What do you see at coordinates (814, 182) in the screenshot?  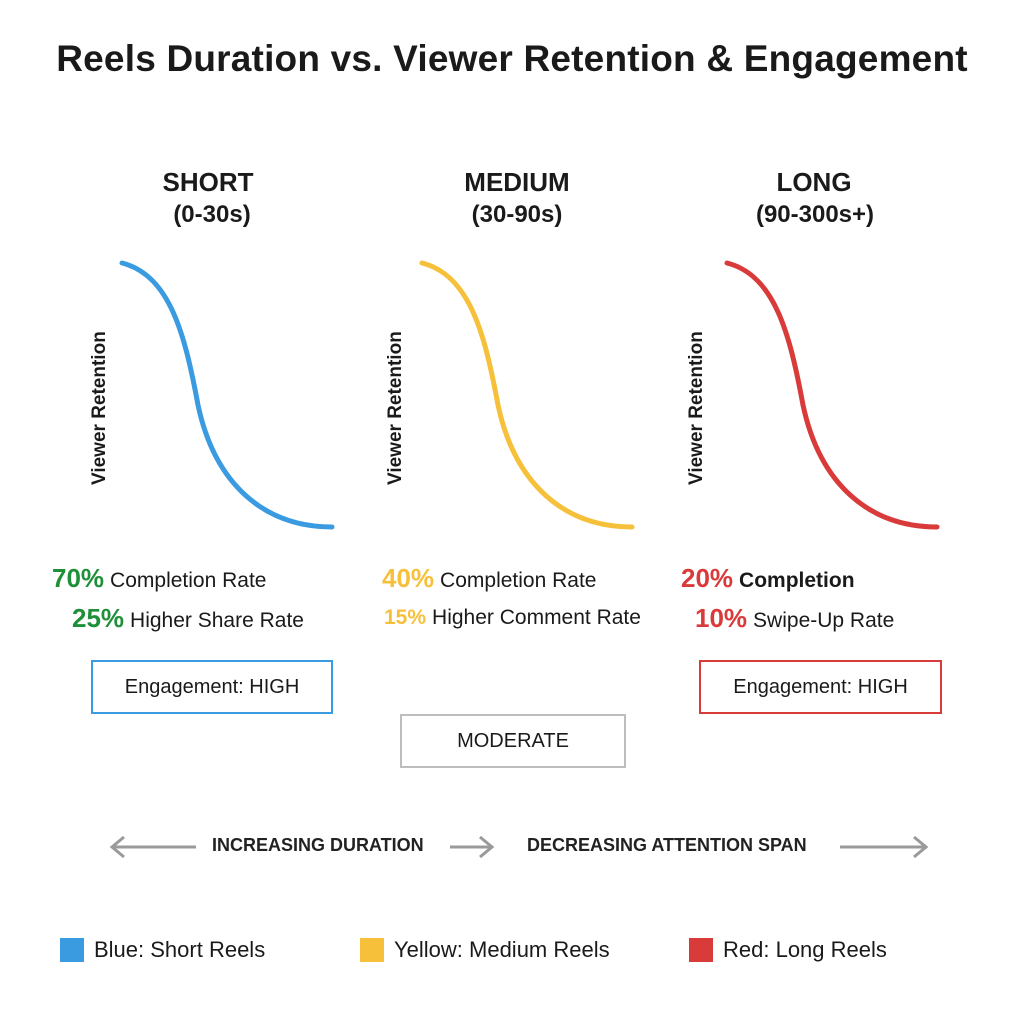 I see `panel-title: LONG` at bounding box center [814, 182].